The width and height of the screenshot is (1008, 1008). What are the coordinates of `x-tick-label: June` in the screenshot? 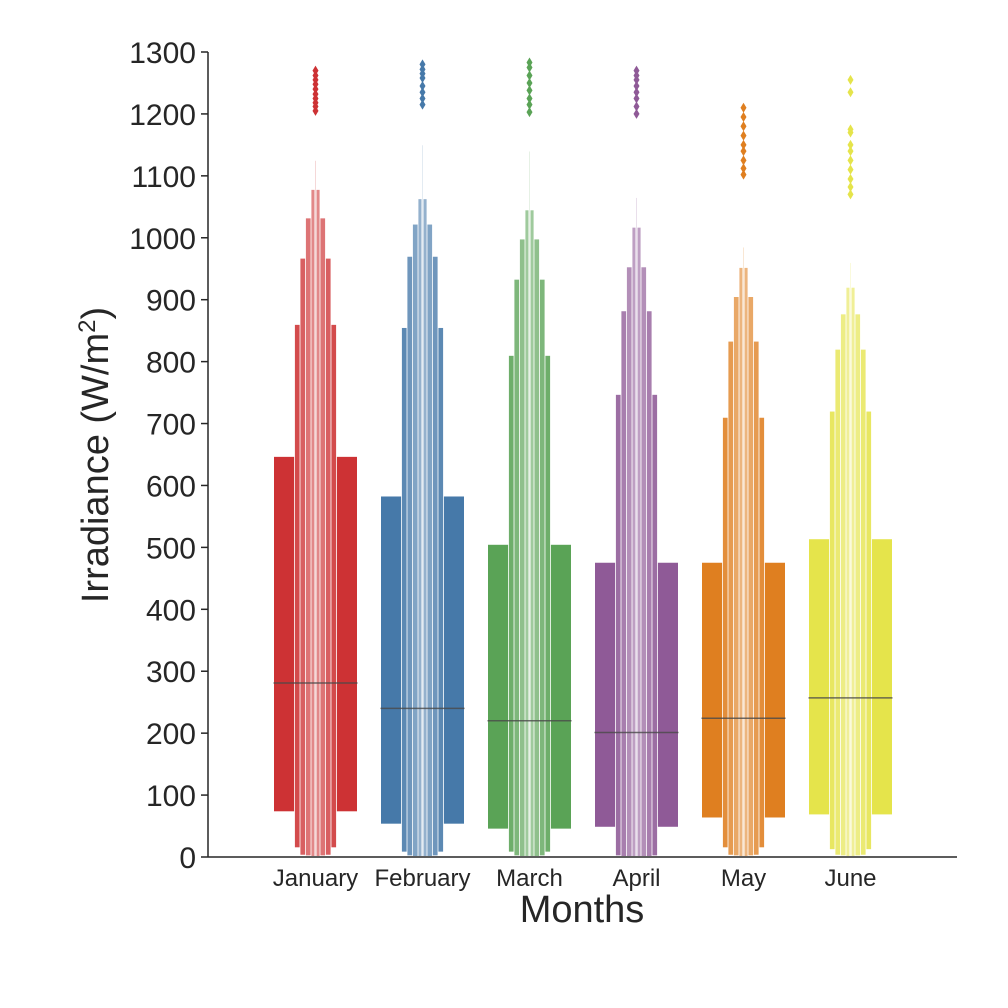 It's located at (850, 878).